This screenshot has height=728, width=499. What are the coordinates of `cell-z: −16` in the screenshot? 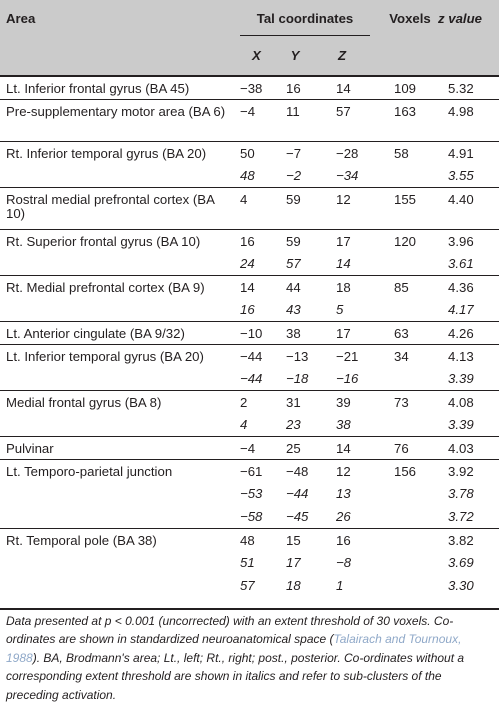 It's located at (347, 378).